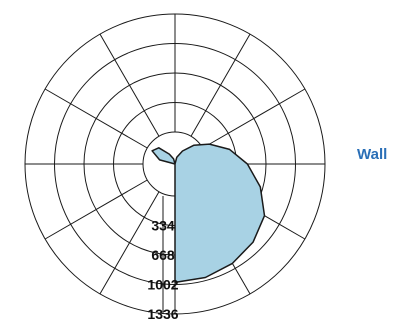 This screenshot has height=331, width=396. I want to click on wall-label: Wall, so click(372, 154).